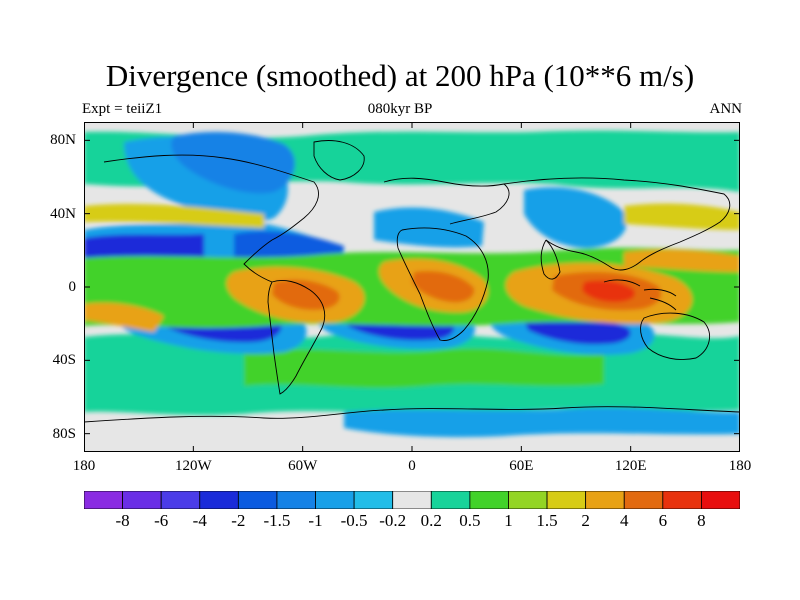 Image resolution: width=800 pixels, height=600 pixels. I want to click on coast-north-america, so click(211, 218).